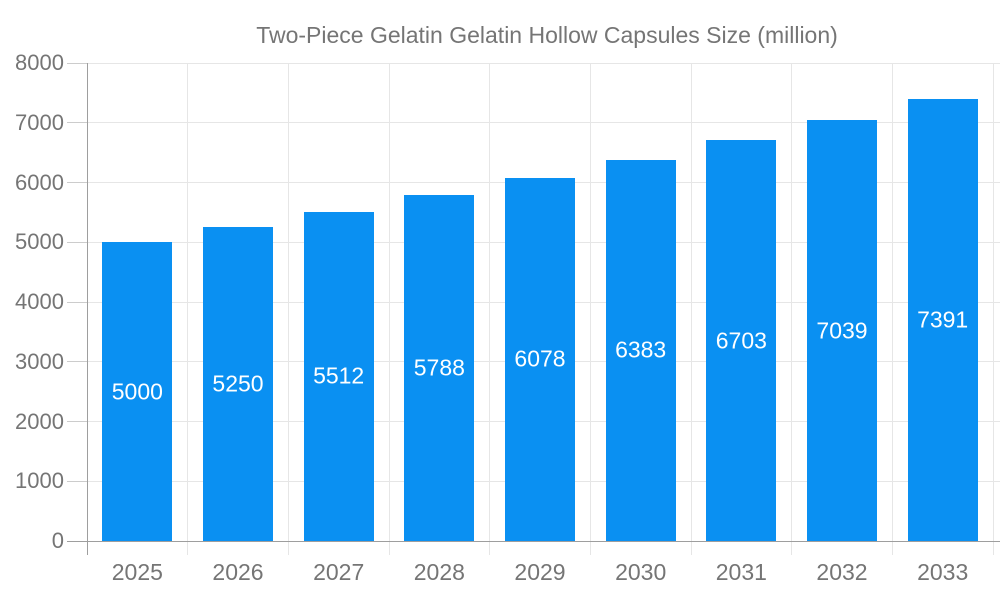 The width and height of the screenshot is (1000, 600). What do you see at coordinates (39, 62) in the screenshot?
I see `y-axis-label: 8000` at bounding box center [39, 62].